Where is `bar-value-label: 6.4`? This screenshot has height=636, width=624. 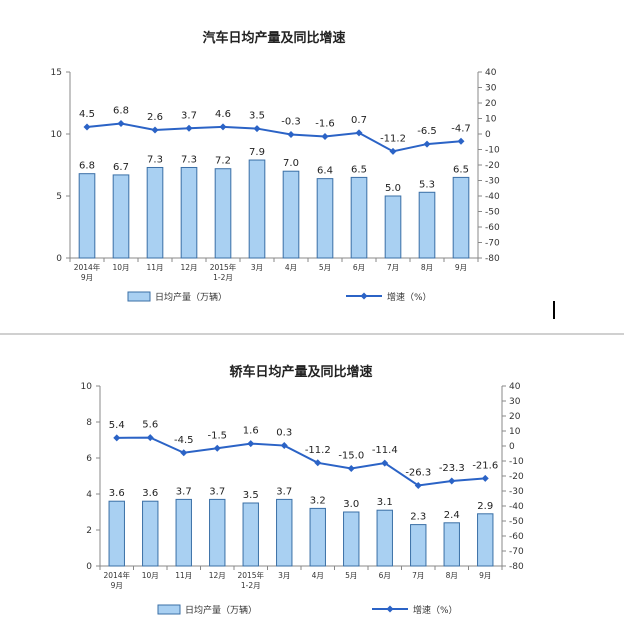
bar-value-label: 6.4 is located at coordinates (325, 171).